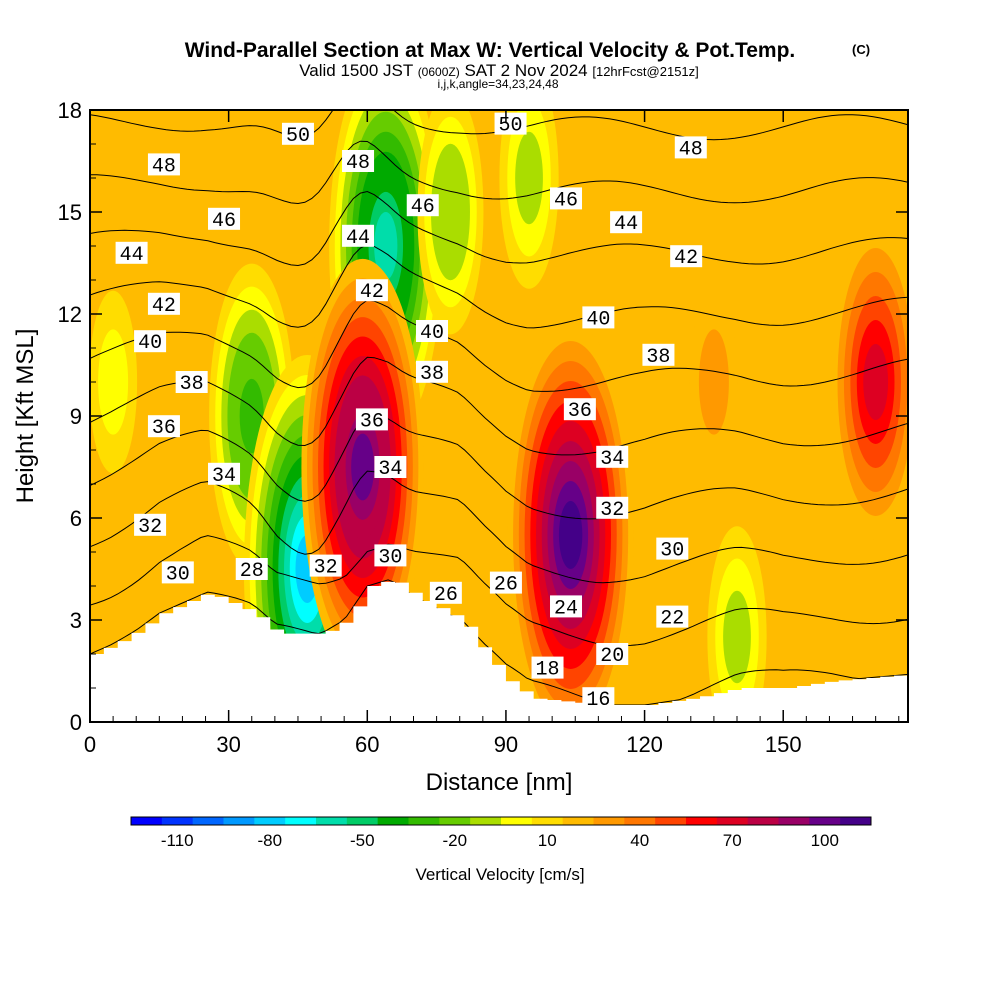  I want to click on contour-label-text: 20, so click(612, 656).